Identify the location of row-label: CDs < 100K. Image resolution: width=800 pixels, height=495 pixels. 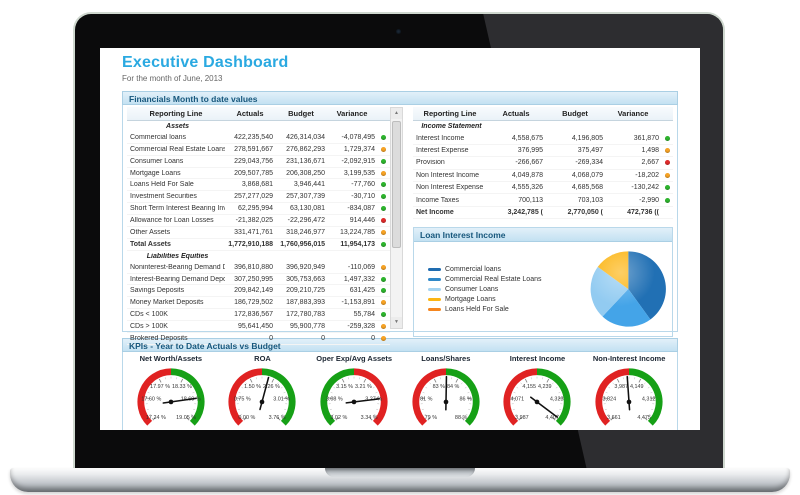
(149, 315).